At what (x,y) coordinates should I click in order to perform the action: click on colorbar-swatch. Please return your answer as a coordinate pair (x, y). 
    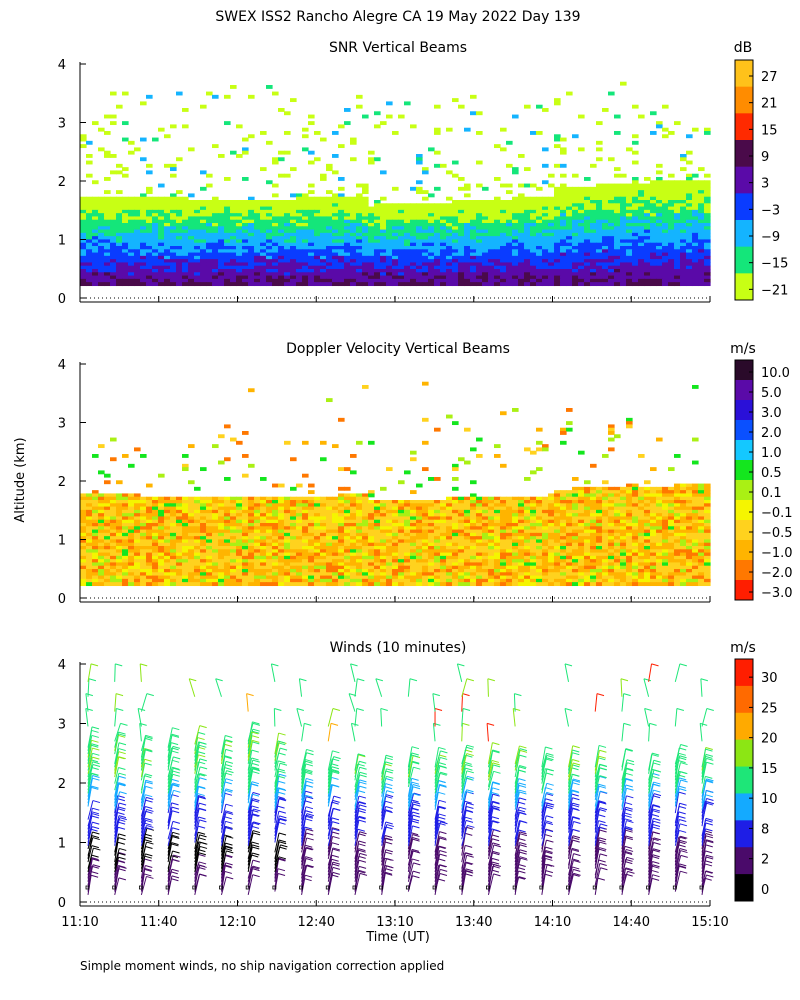
    Looking at the image, I should click on (744, 234).